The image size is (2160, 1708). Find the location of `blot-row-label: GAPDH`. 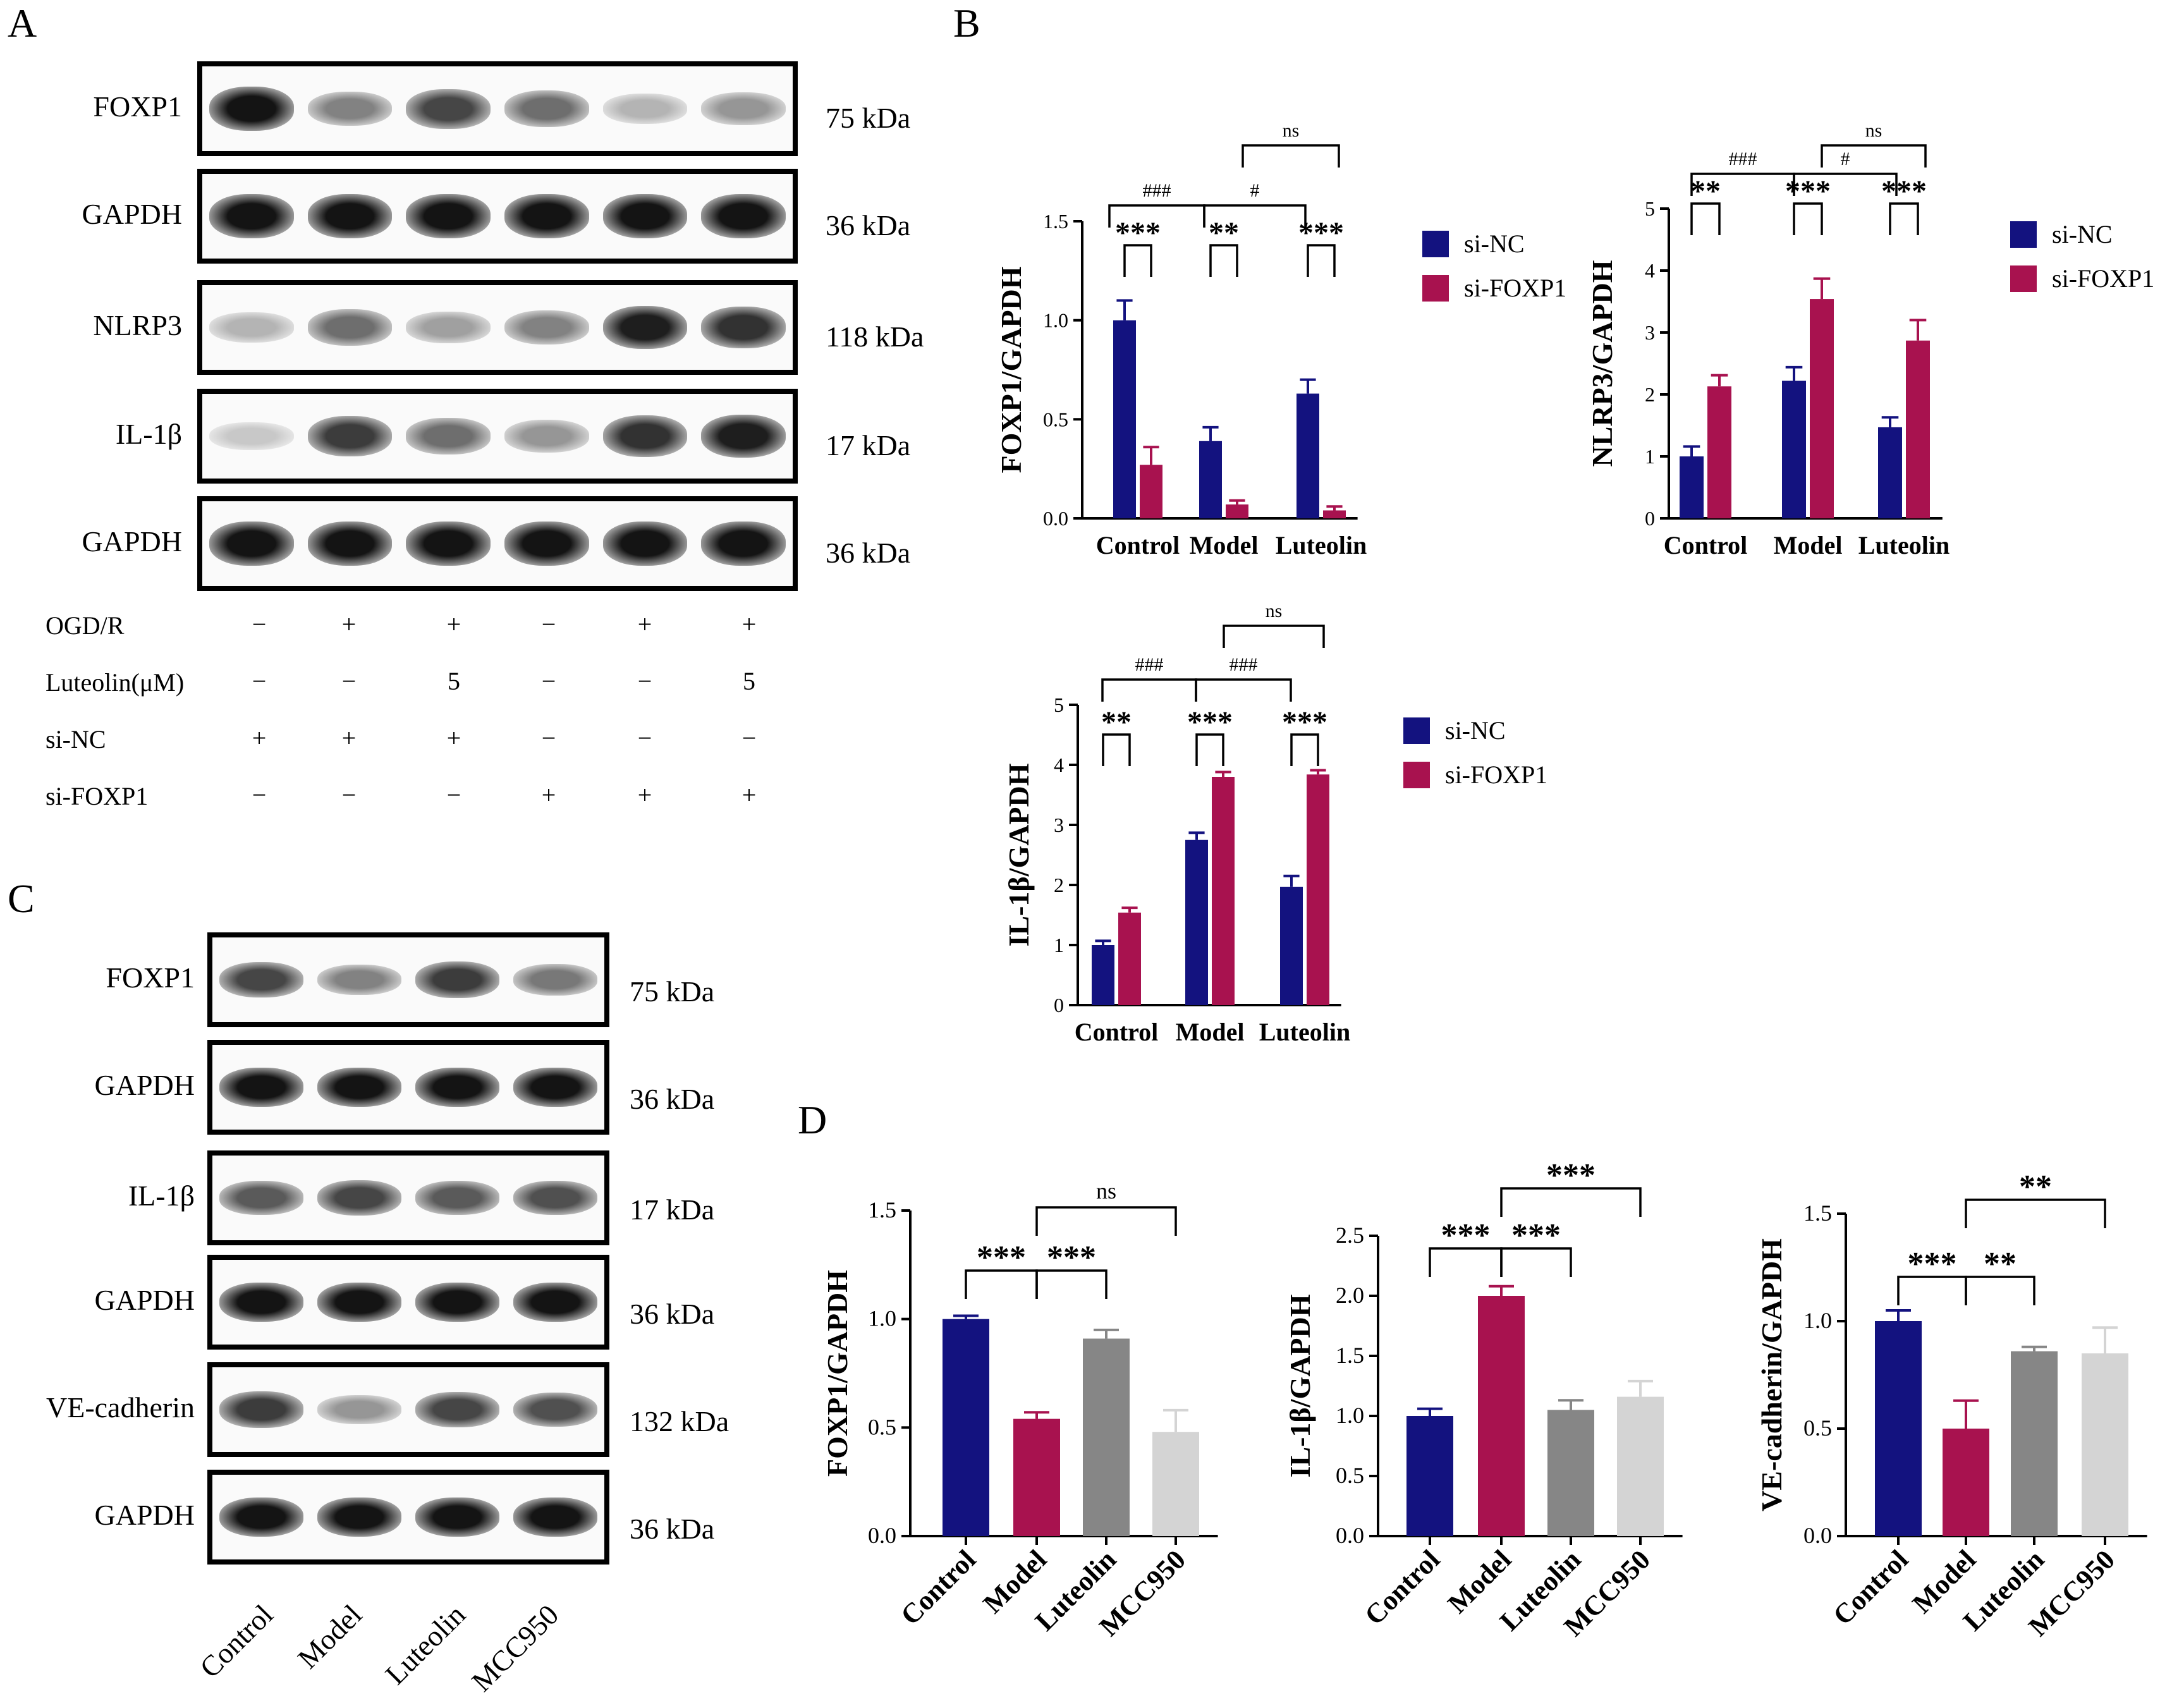

blot-row-label: GAPDH is located at coordinates (132, 541).